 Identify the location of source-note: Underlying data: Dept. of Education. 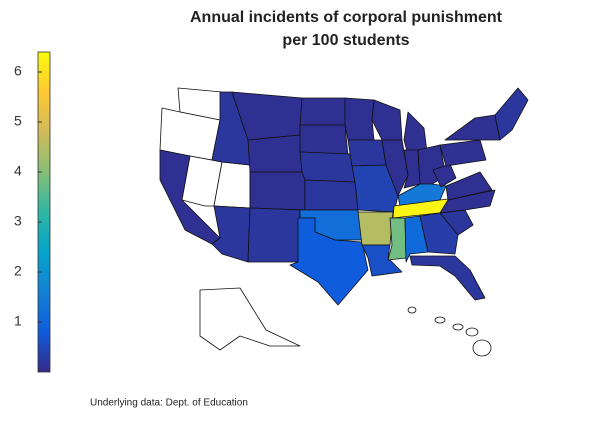
(169, 403).